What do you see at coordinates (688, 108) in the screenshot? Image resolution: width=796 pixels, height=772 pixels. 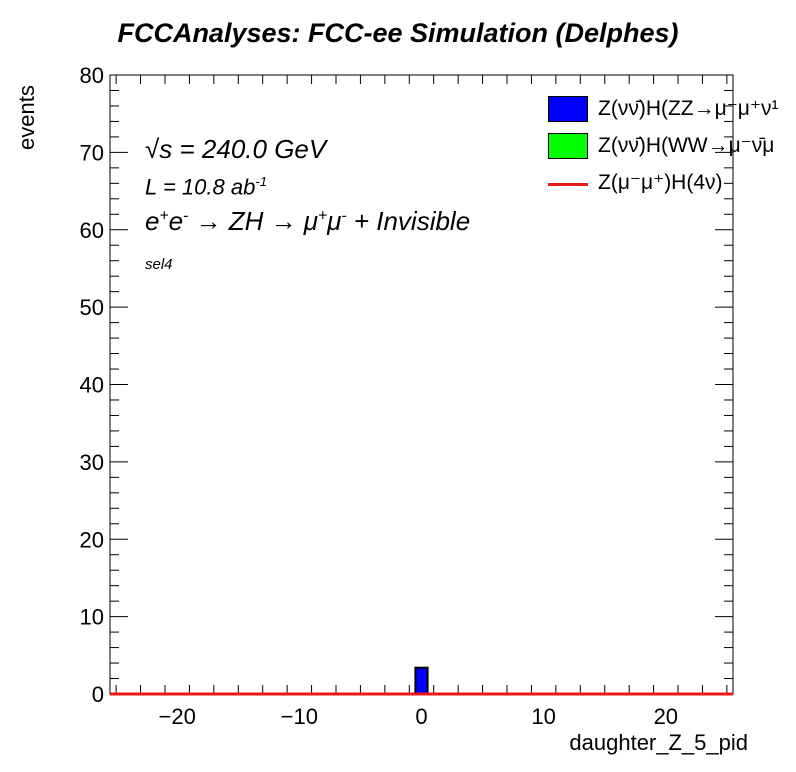 I see `legend-label-zz: Z(νν̄)H(ZZ→μ⁻μ⁺ν¹` at bounding box center [688, 108].